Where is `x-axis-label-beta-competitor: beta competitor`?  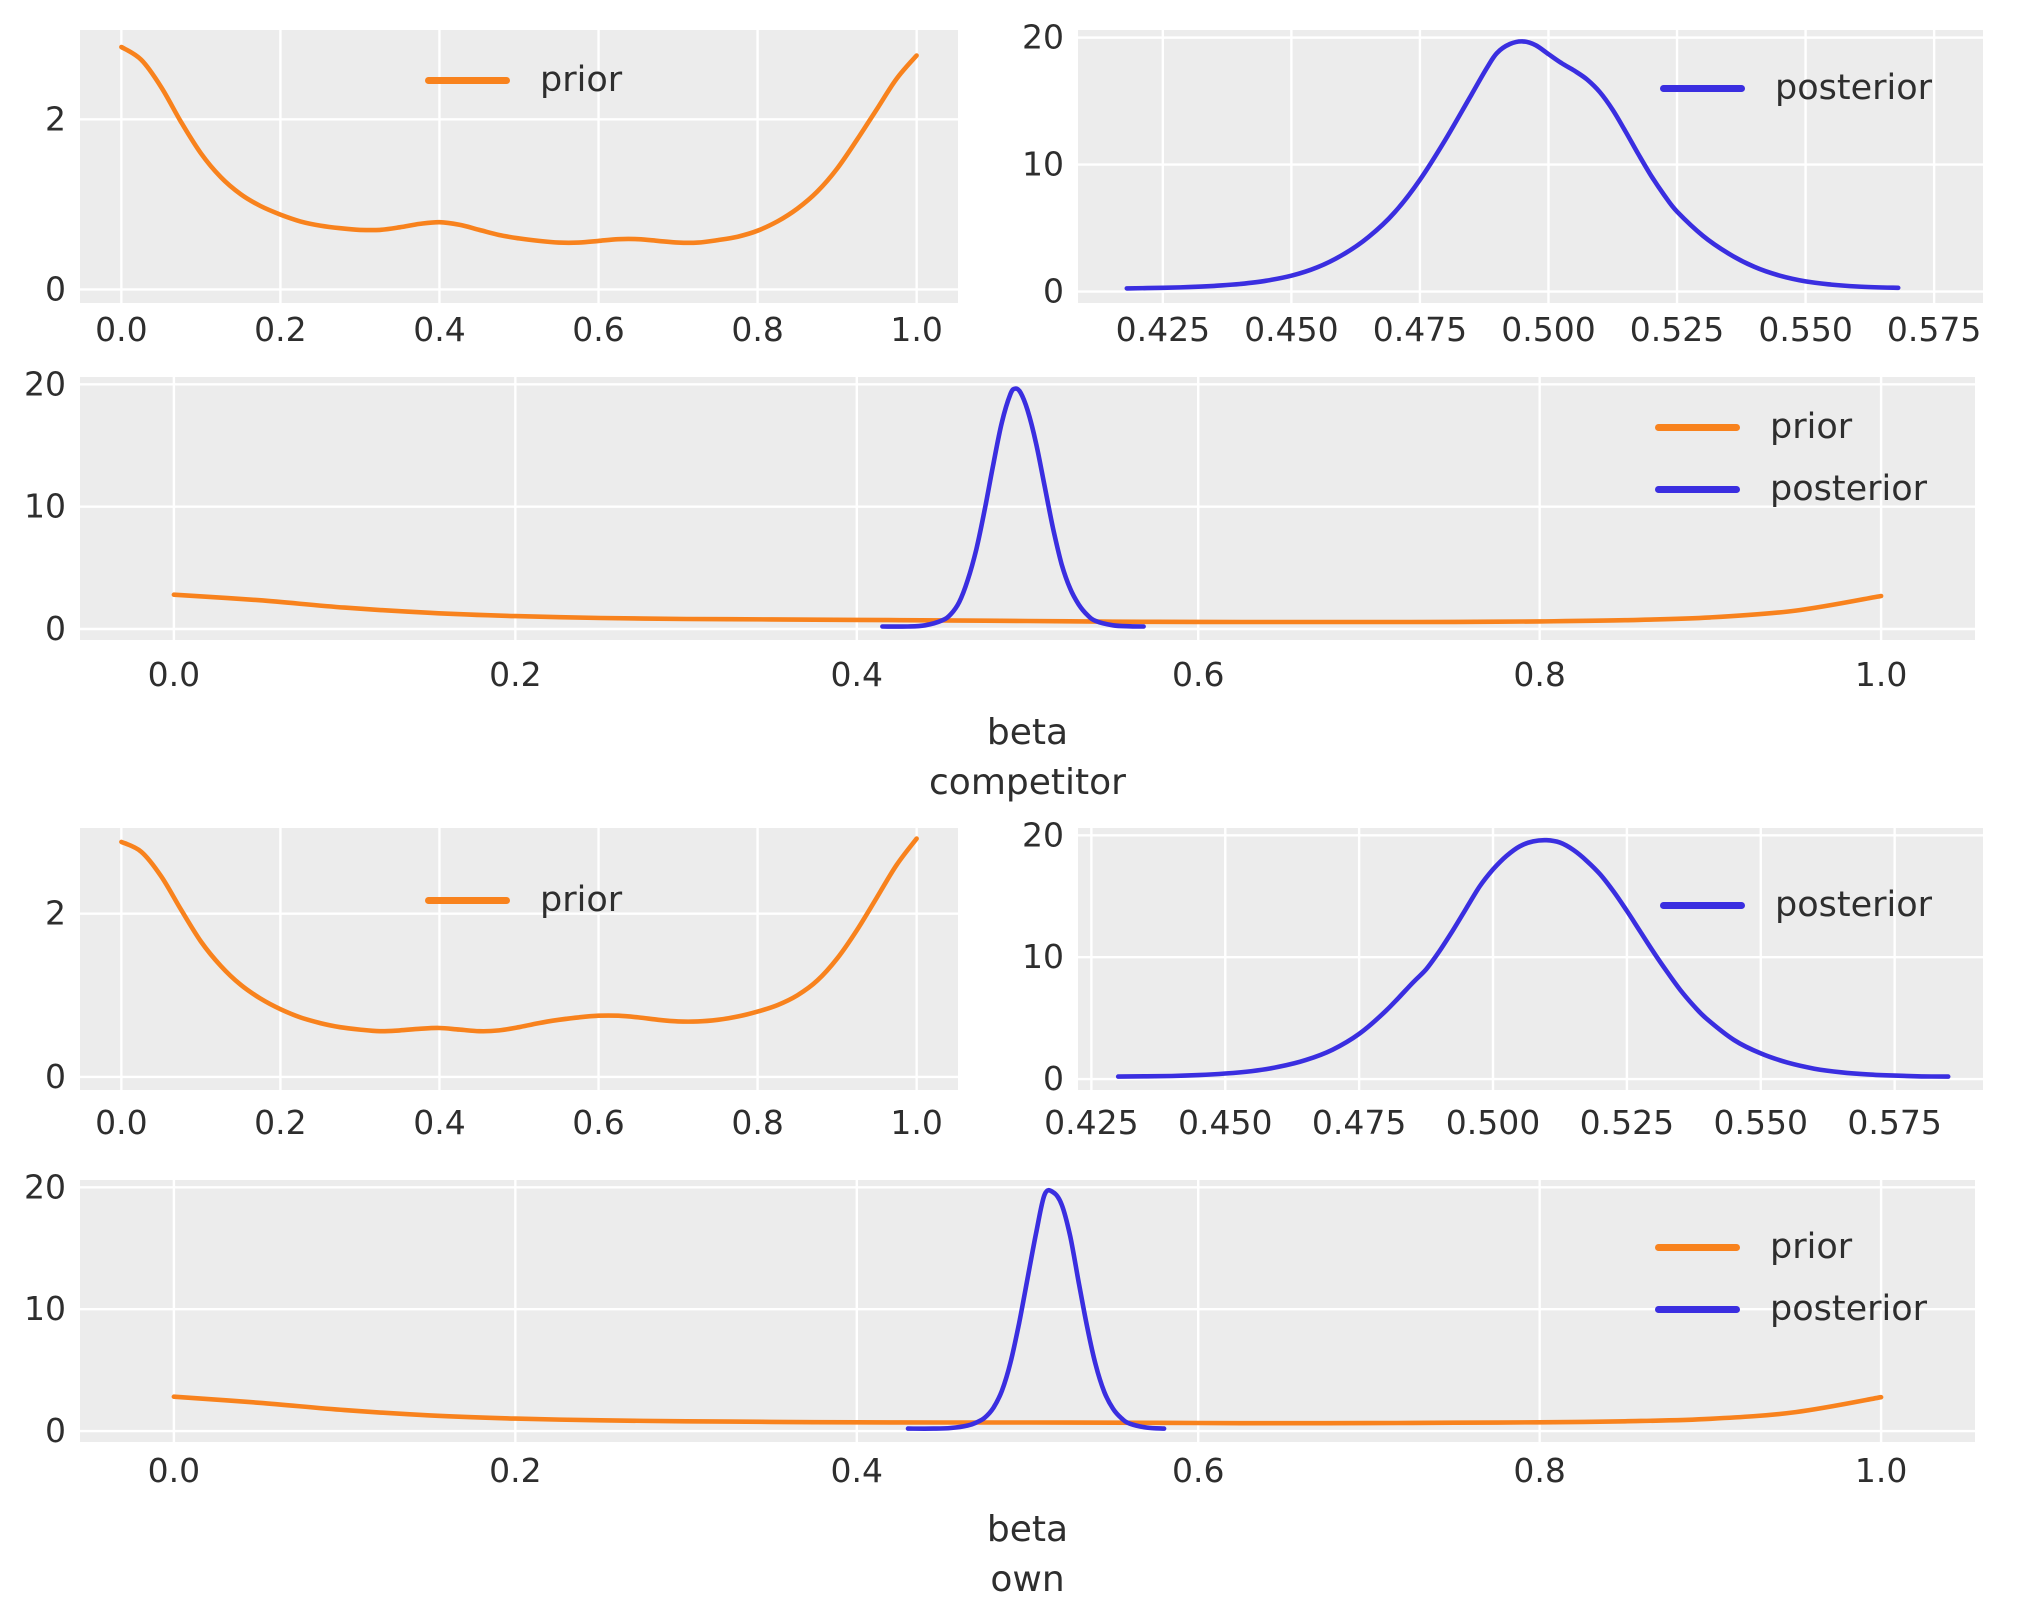
x-axis-label-beta-competitor: beta competitor is located at coordinates (1027, 758).